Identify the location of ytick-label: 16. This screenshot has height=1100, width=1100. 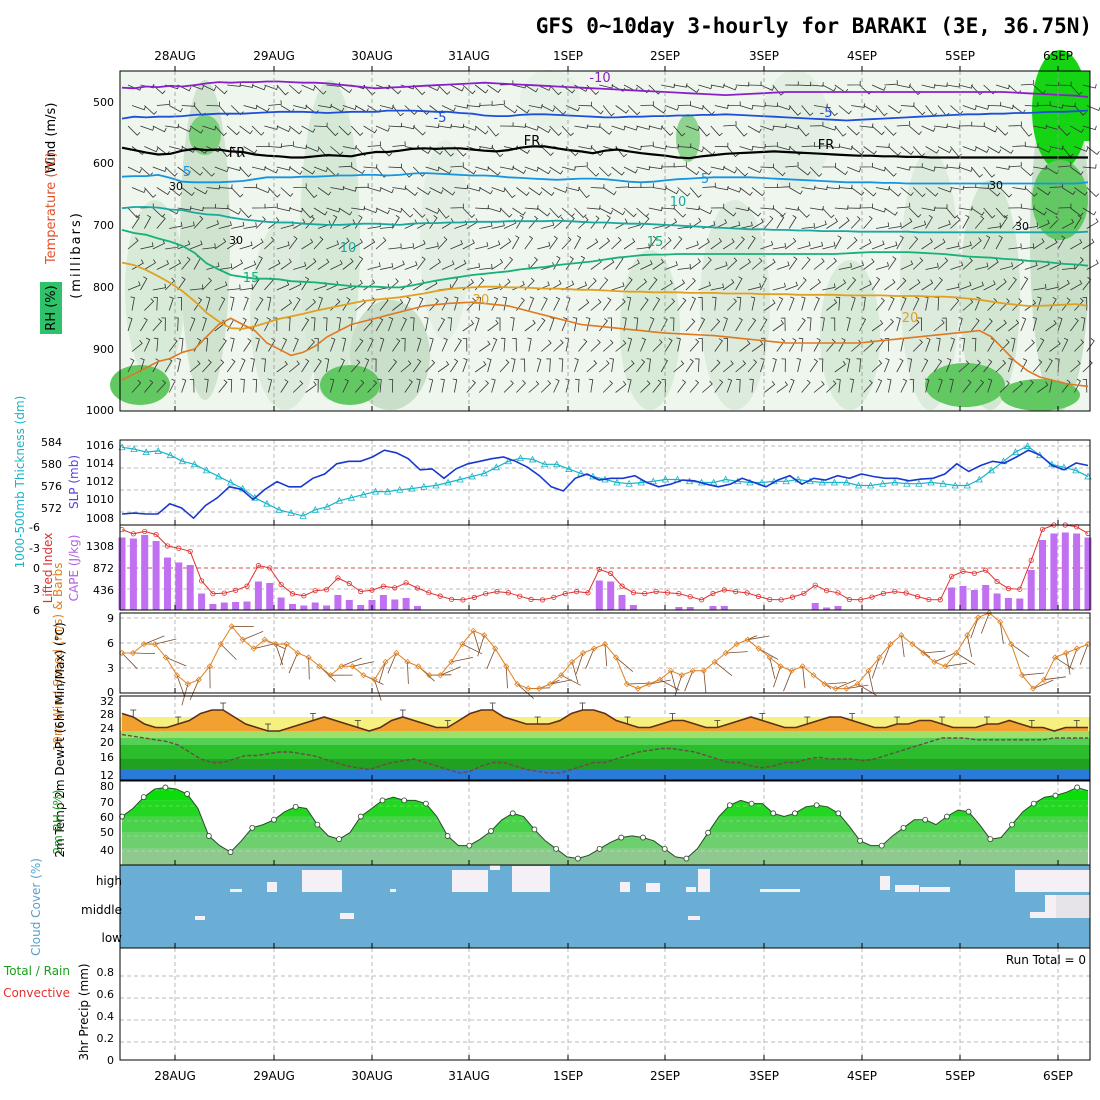
(107, 757).